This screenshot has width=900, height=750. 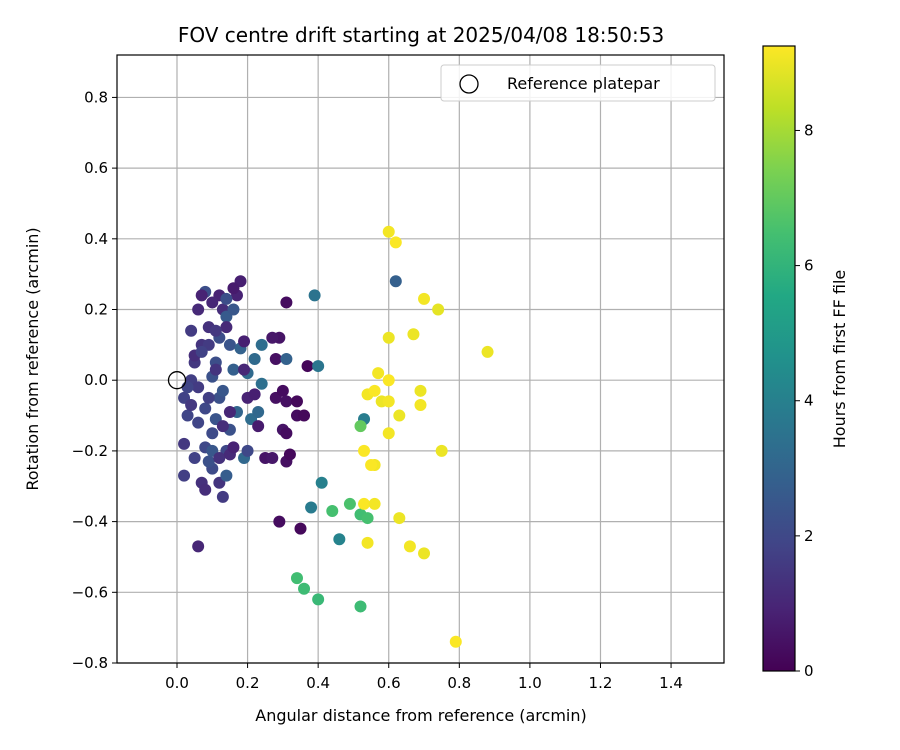 I want to click on legend-marker-icon, so click(x=469, y=84).